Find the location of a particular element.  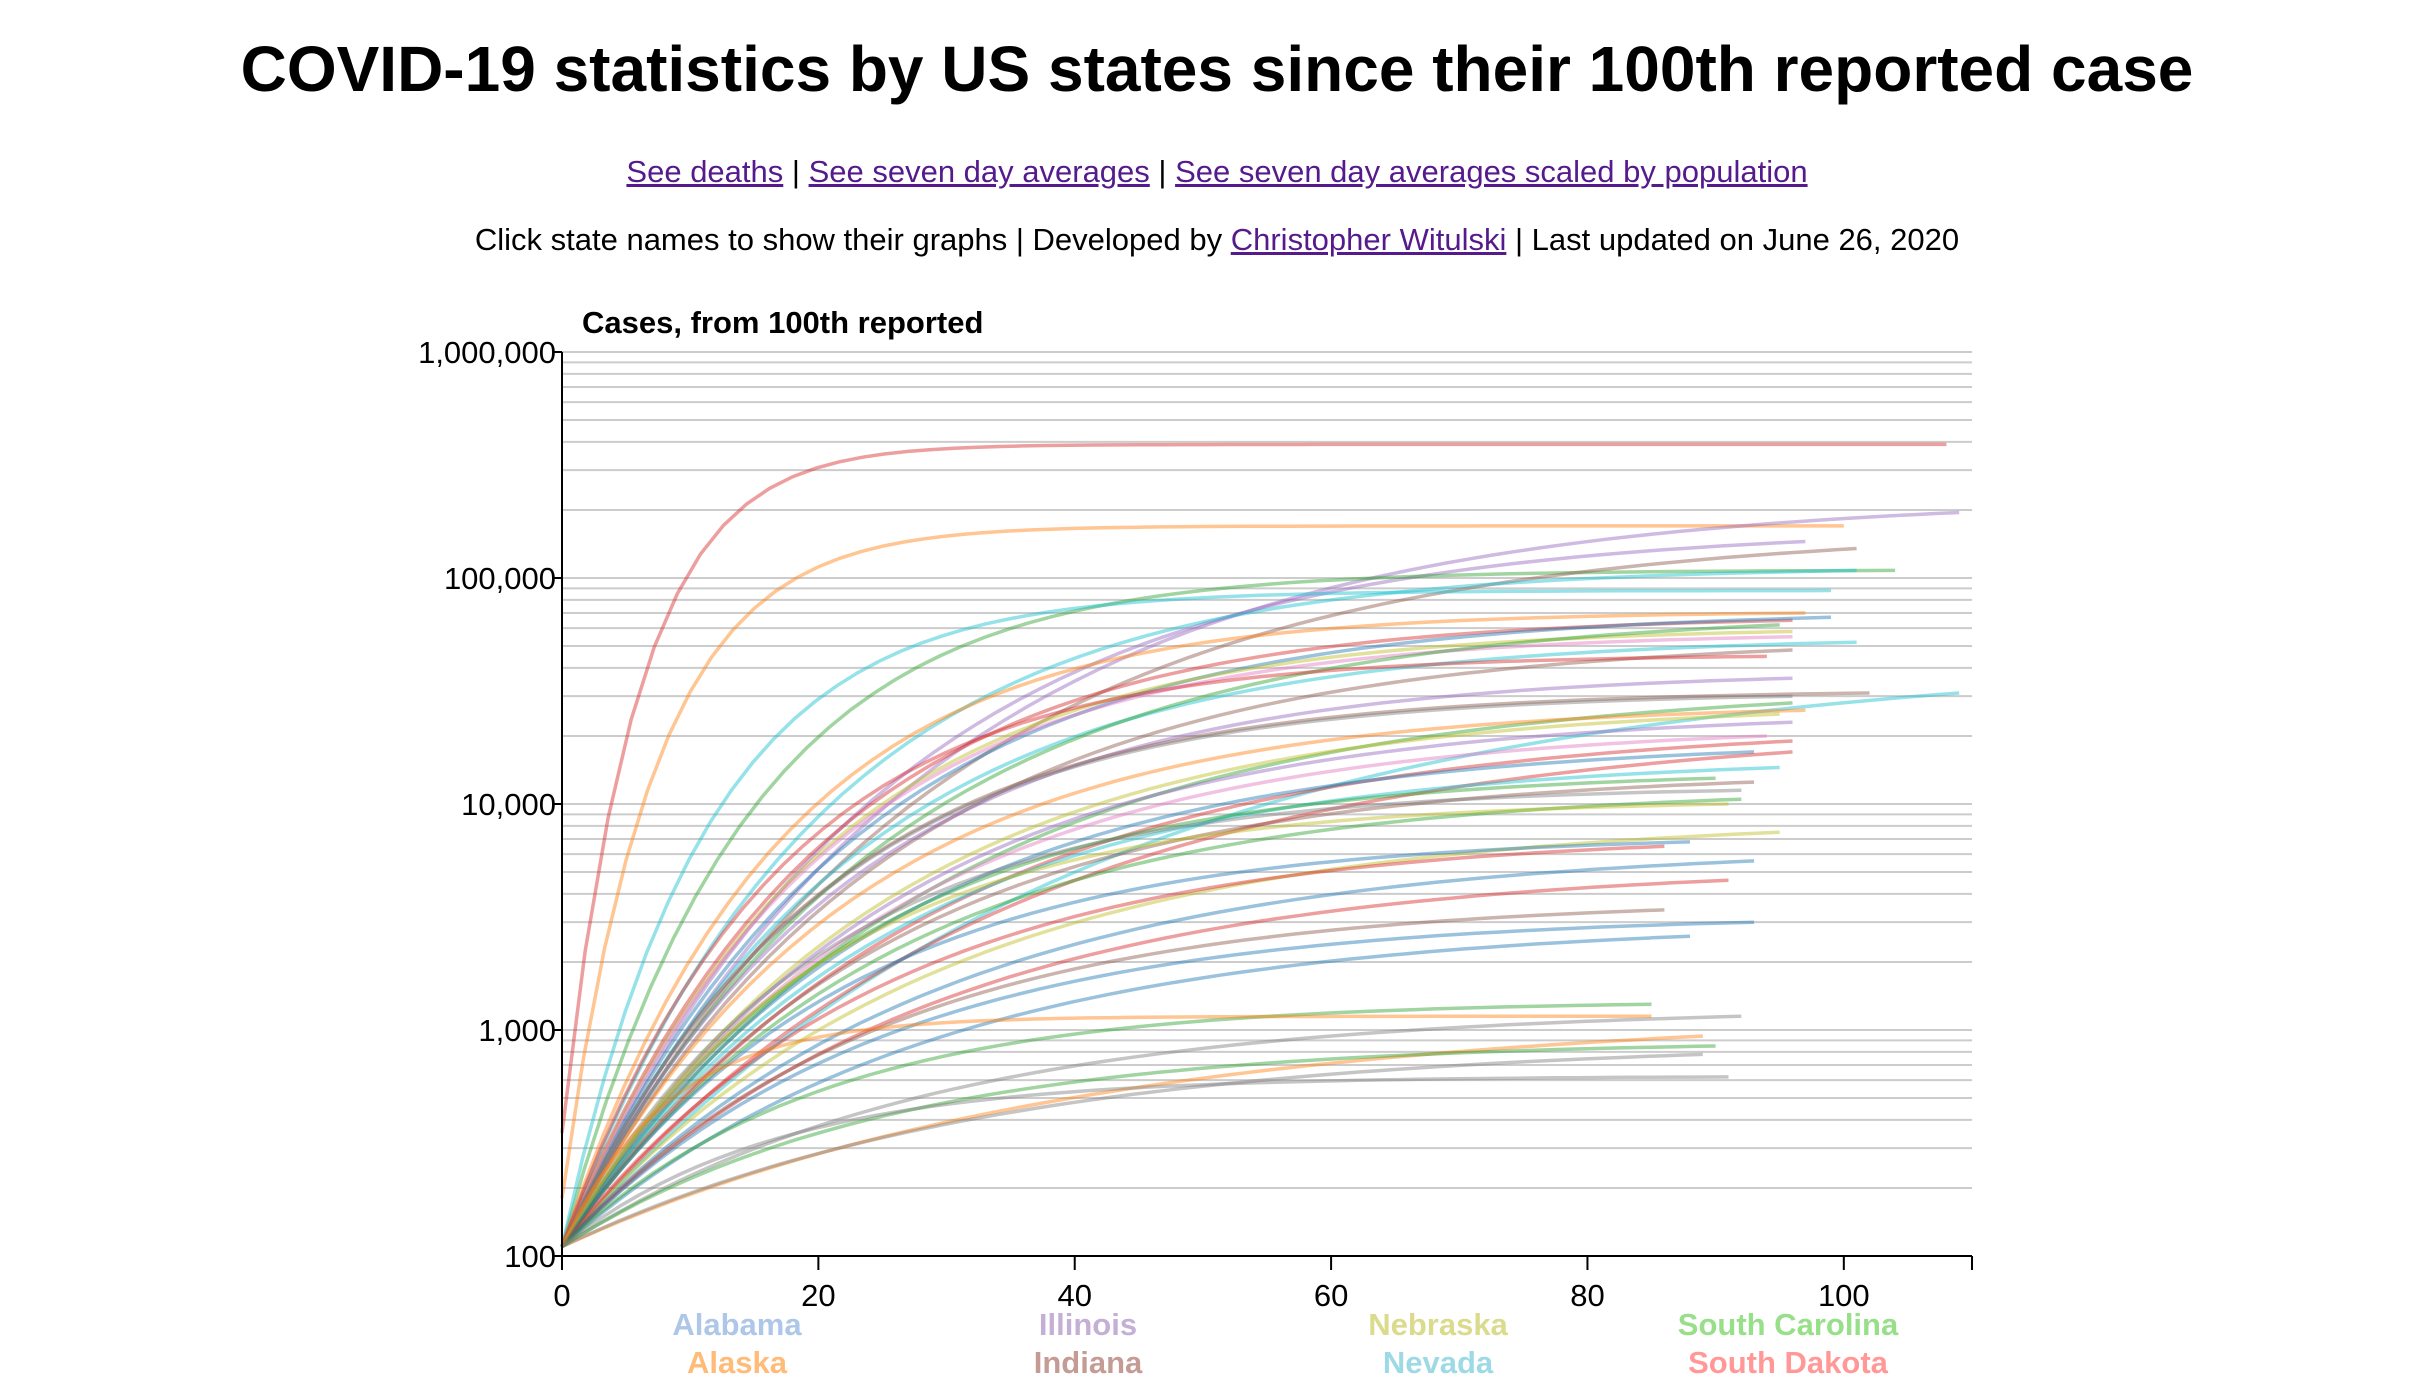

legend-item: Alabama is located at coordinates (737, 1324).